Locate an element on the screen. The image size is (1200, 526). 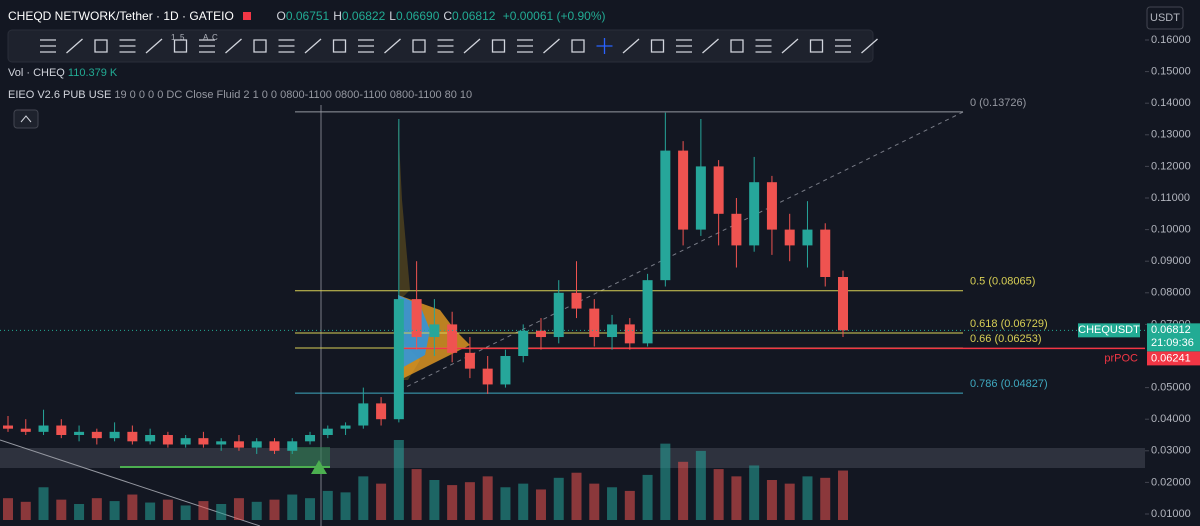
y-tick-label: 0.02000 is located at coordinates (1171, 482).